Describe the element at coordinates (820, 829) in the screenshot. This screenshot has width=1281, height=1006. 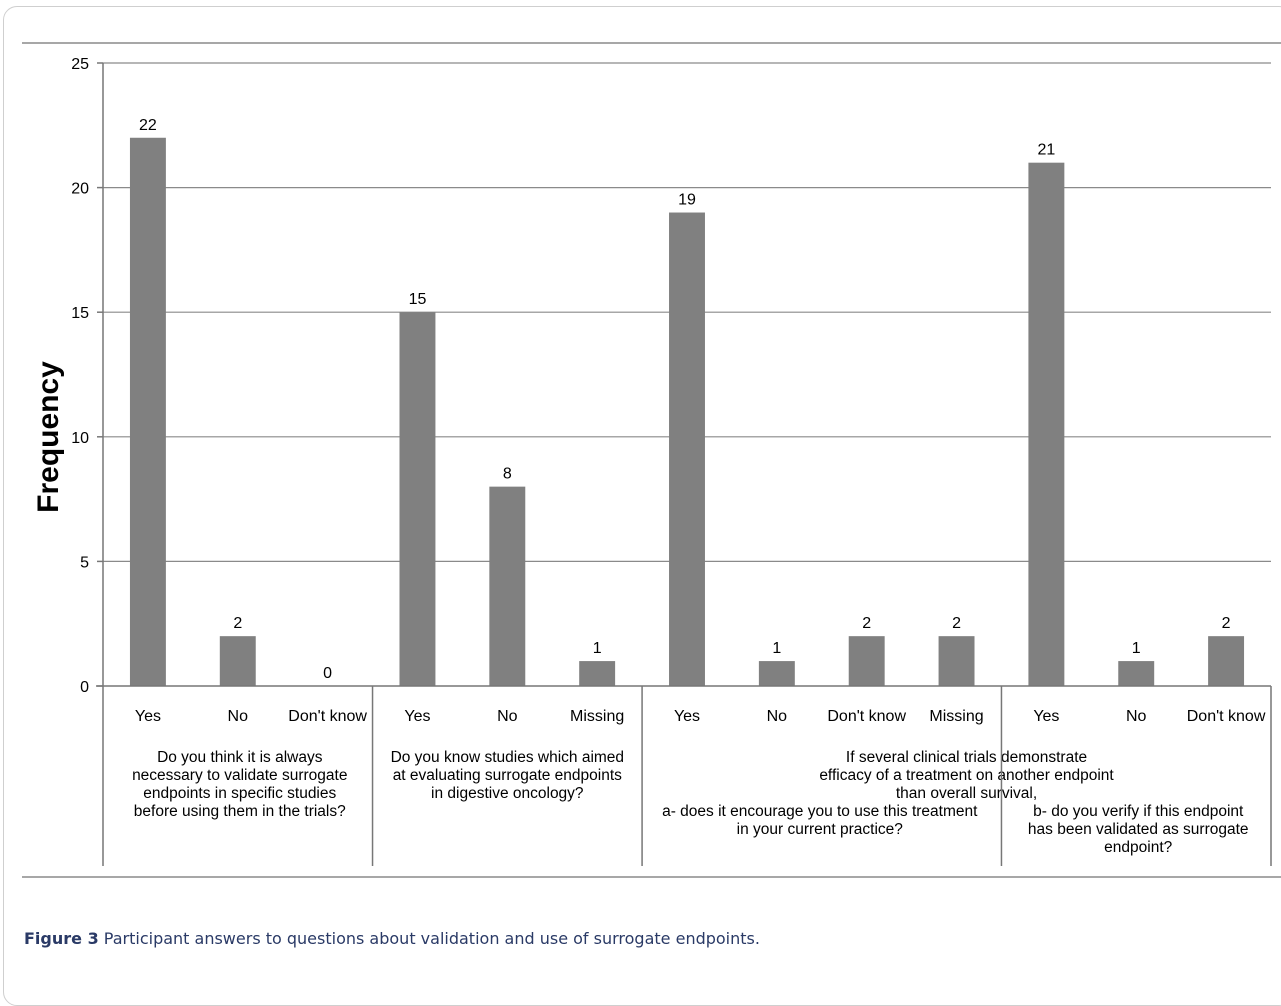
I see `question-line: in your current practice?` at that location.